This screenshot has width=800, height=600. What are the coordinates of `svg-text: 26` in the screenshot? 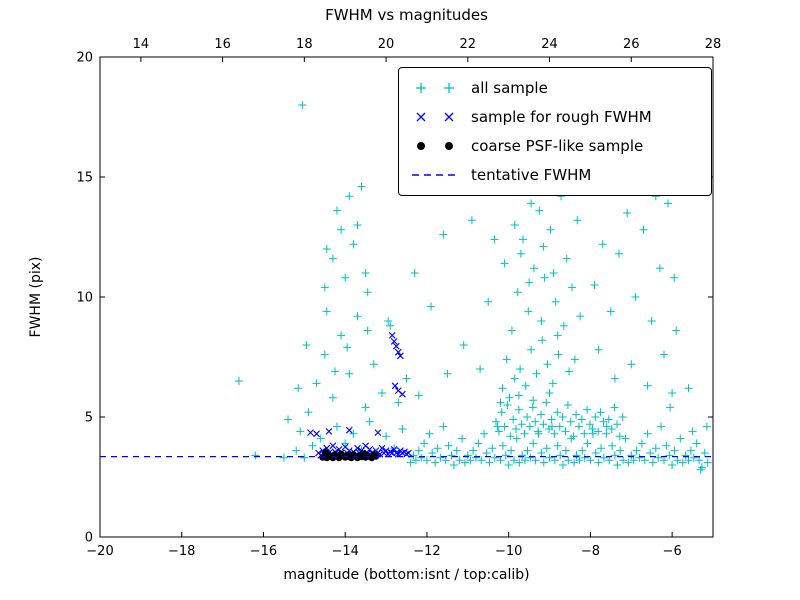 It's located at (631, 44).